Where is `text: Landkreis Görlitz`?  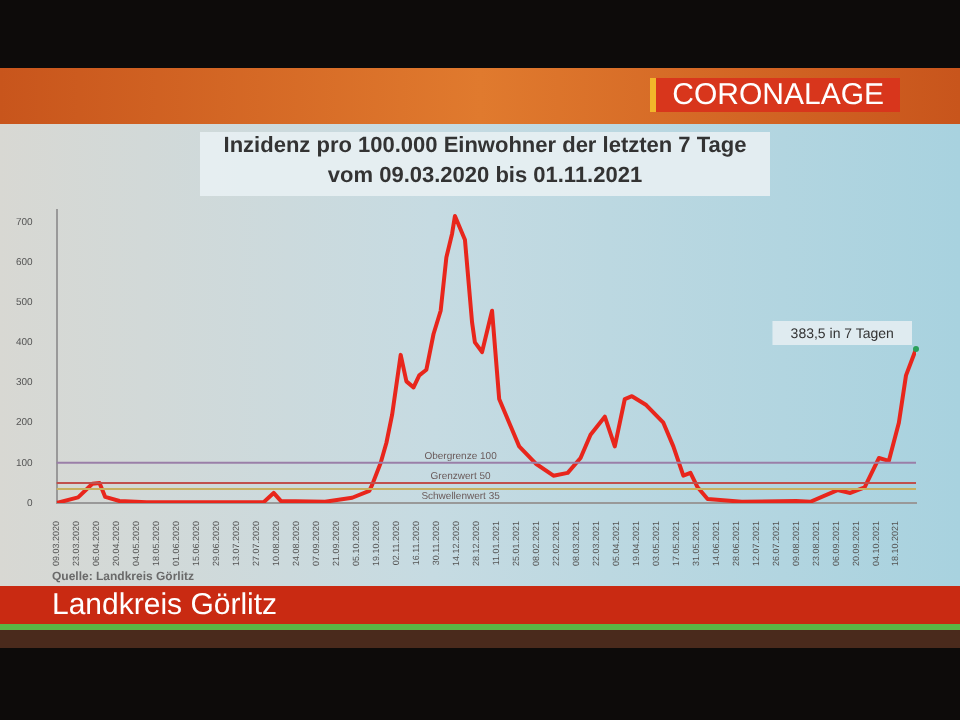 text: Landkreis Görlitz is located at coordinates (480, 605).